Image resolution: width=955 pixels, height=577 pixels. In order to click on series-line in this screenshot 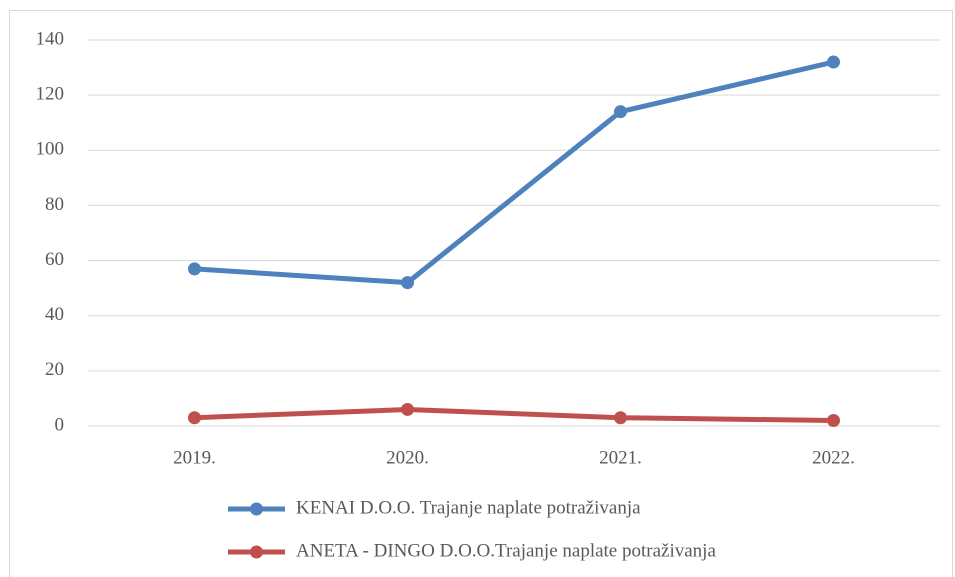, I will do `click(514, 414)`.